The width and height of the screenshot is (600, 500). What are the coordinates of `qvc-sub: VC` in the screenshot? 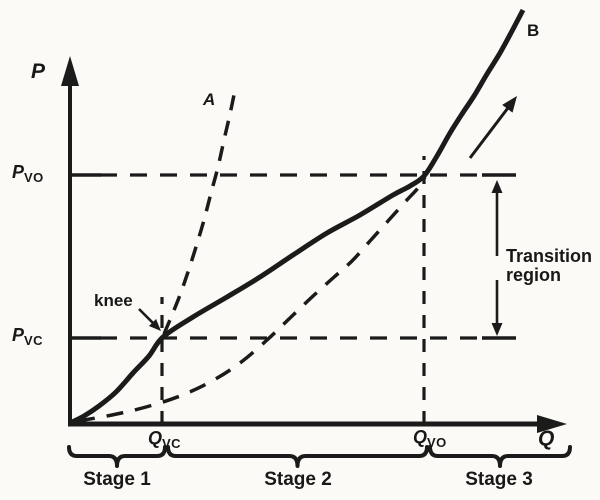 It's located at (172, 443).